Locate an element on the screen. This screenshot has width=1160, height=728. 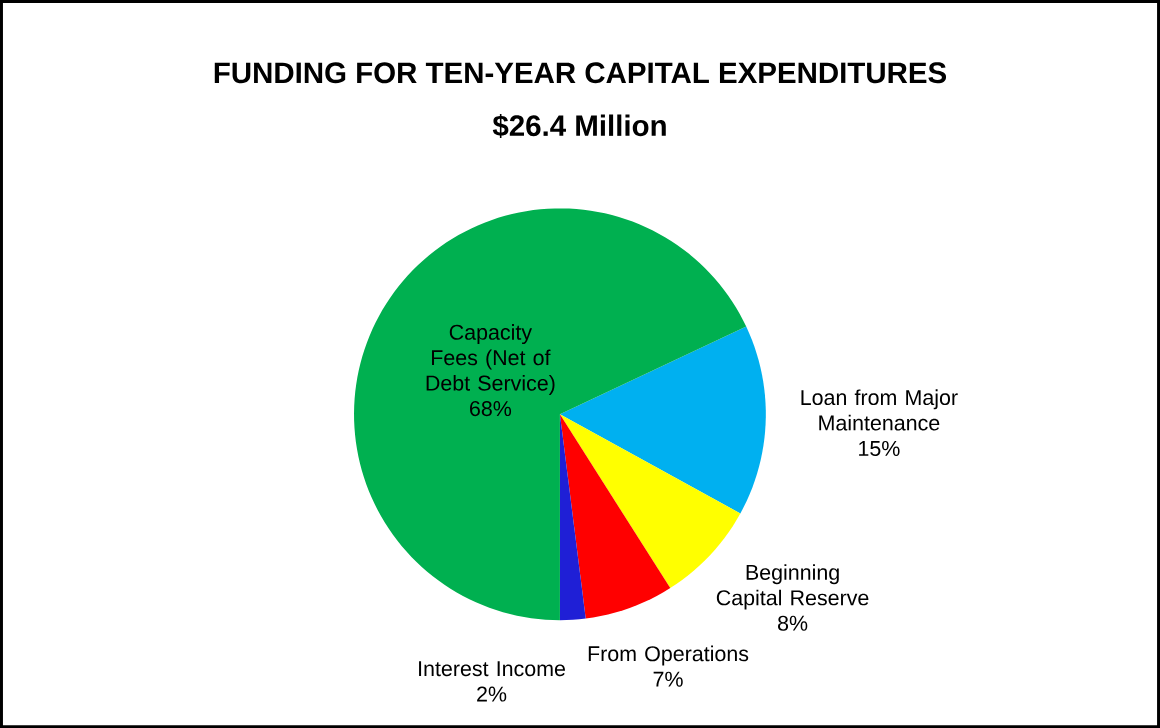
data-label: 2% is located at coordinates (492, 694).